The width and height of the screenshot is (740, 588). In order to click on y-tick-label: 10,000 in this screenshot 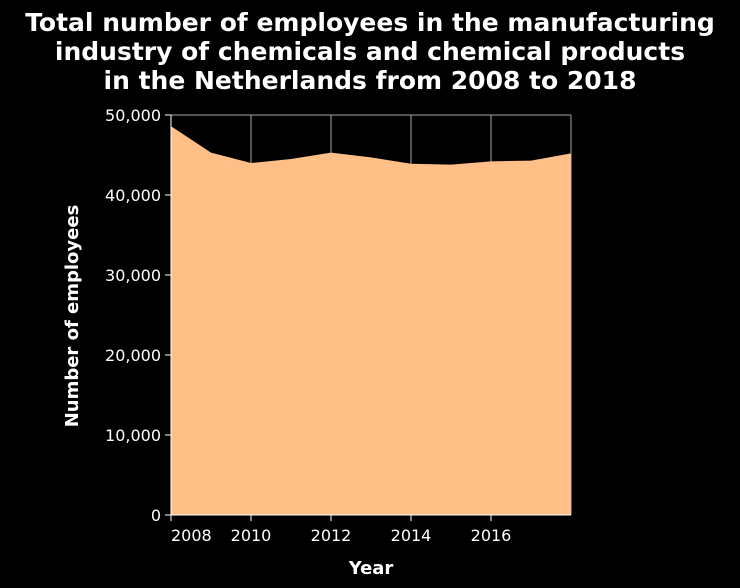, I will do `click(133, 435)`.